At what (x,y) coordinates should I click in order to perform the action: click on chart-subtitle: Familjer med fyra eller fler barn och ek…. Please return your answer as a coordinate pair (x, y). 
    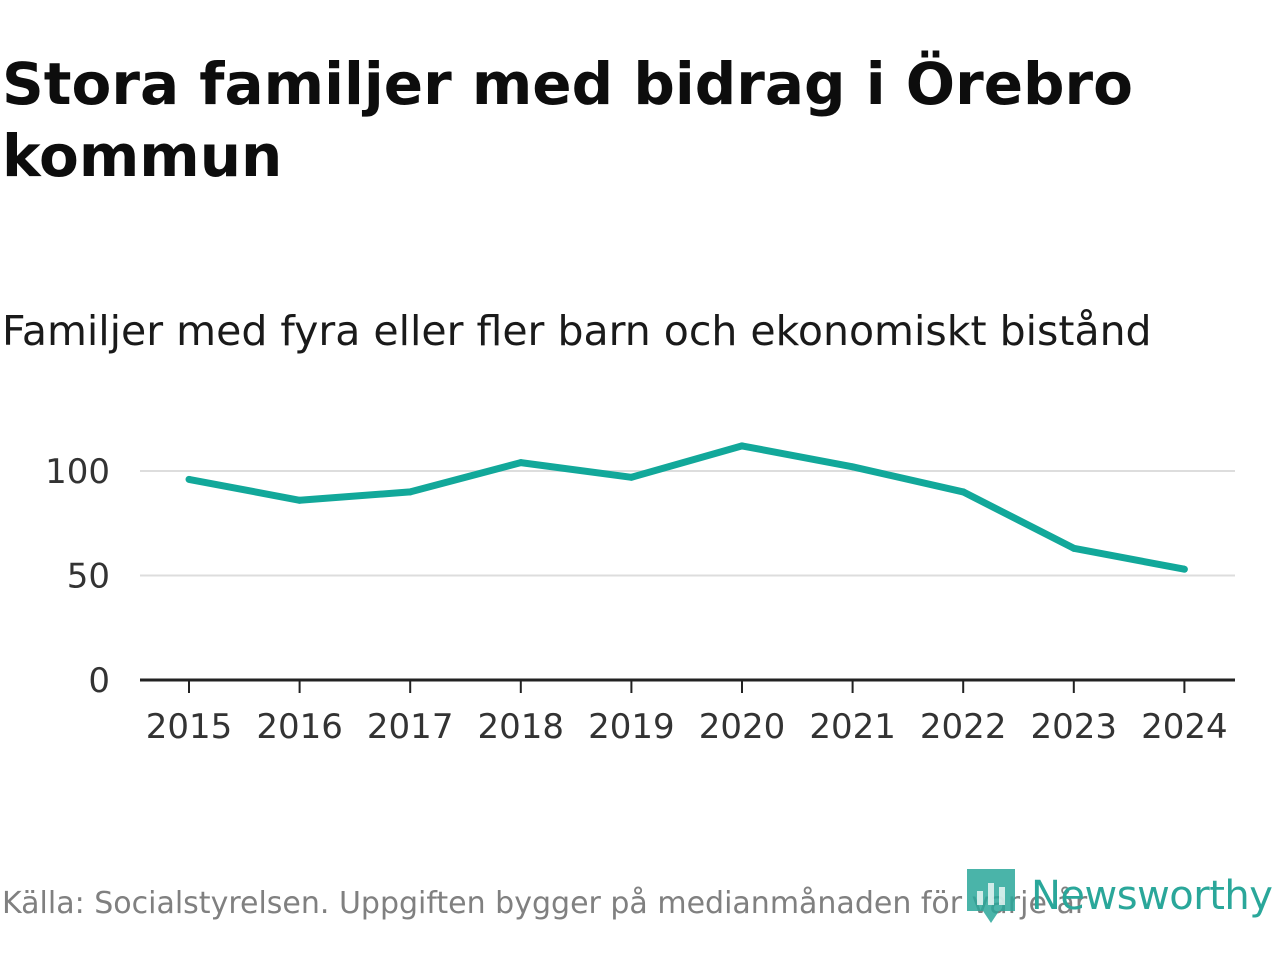
    Looking at the image, I should click on (577, 331).